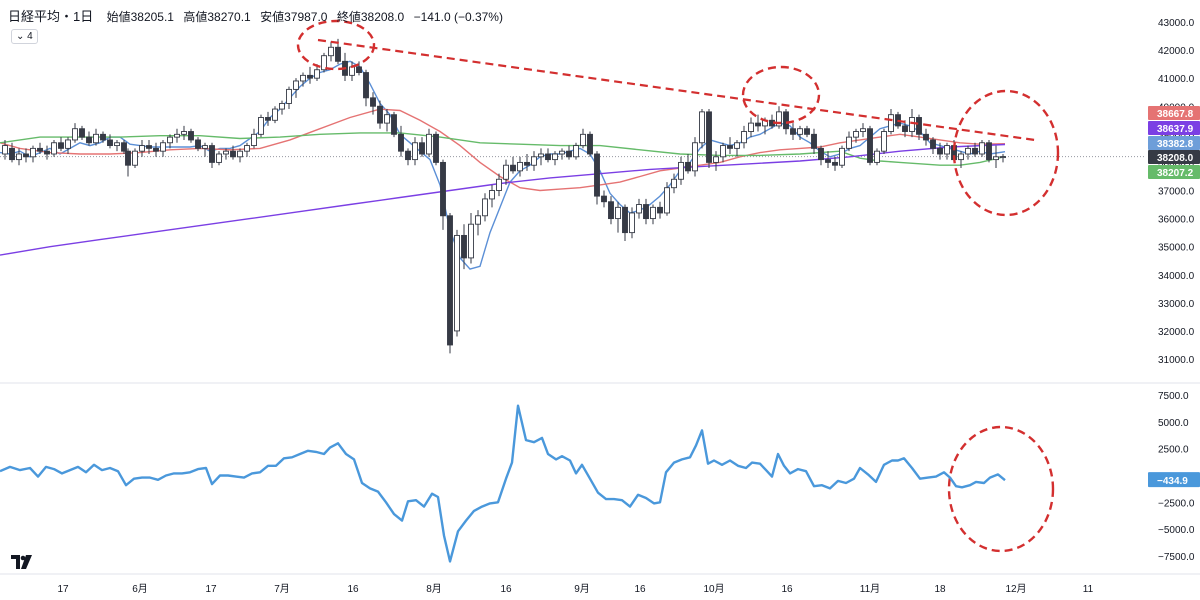 The image size is (1200, 600). Describe the element at coordinates (1176, 276) in the screenshot. I see `price-axis-tick: 34000.0` at that location.